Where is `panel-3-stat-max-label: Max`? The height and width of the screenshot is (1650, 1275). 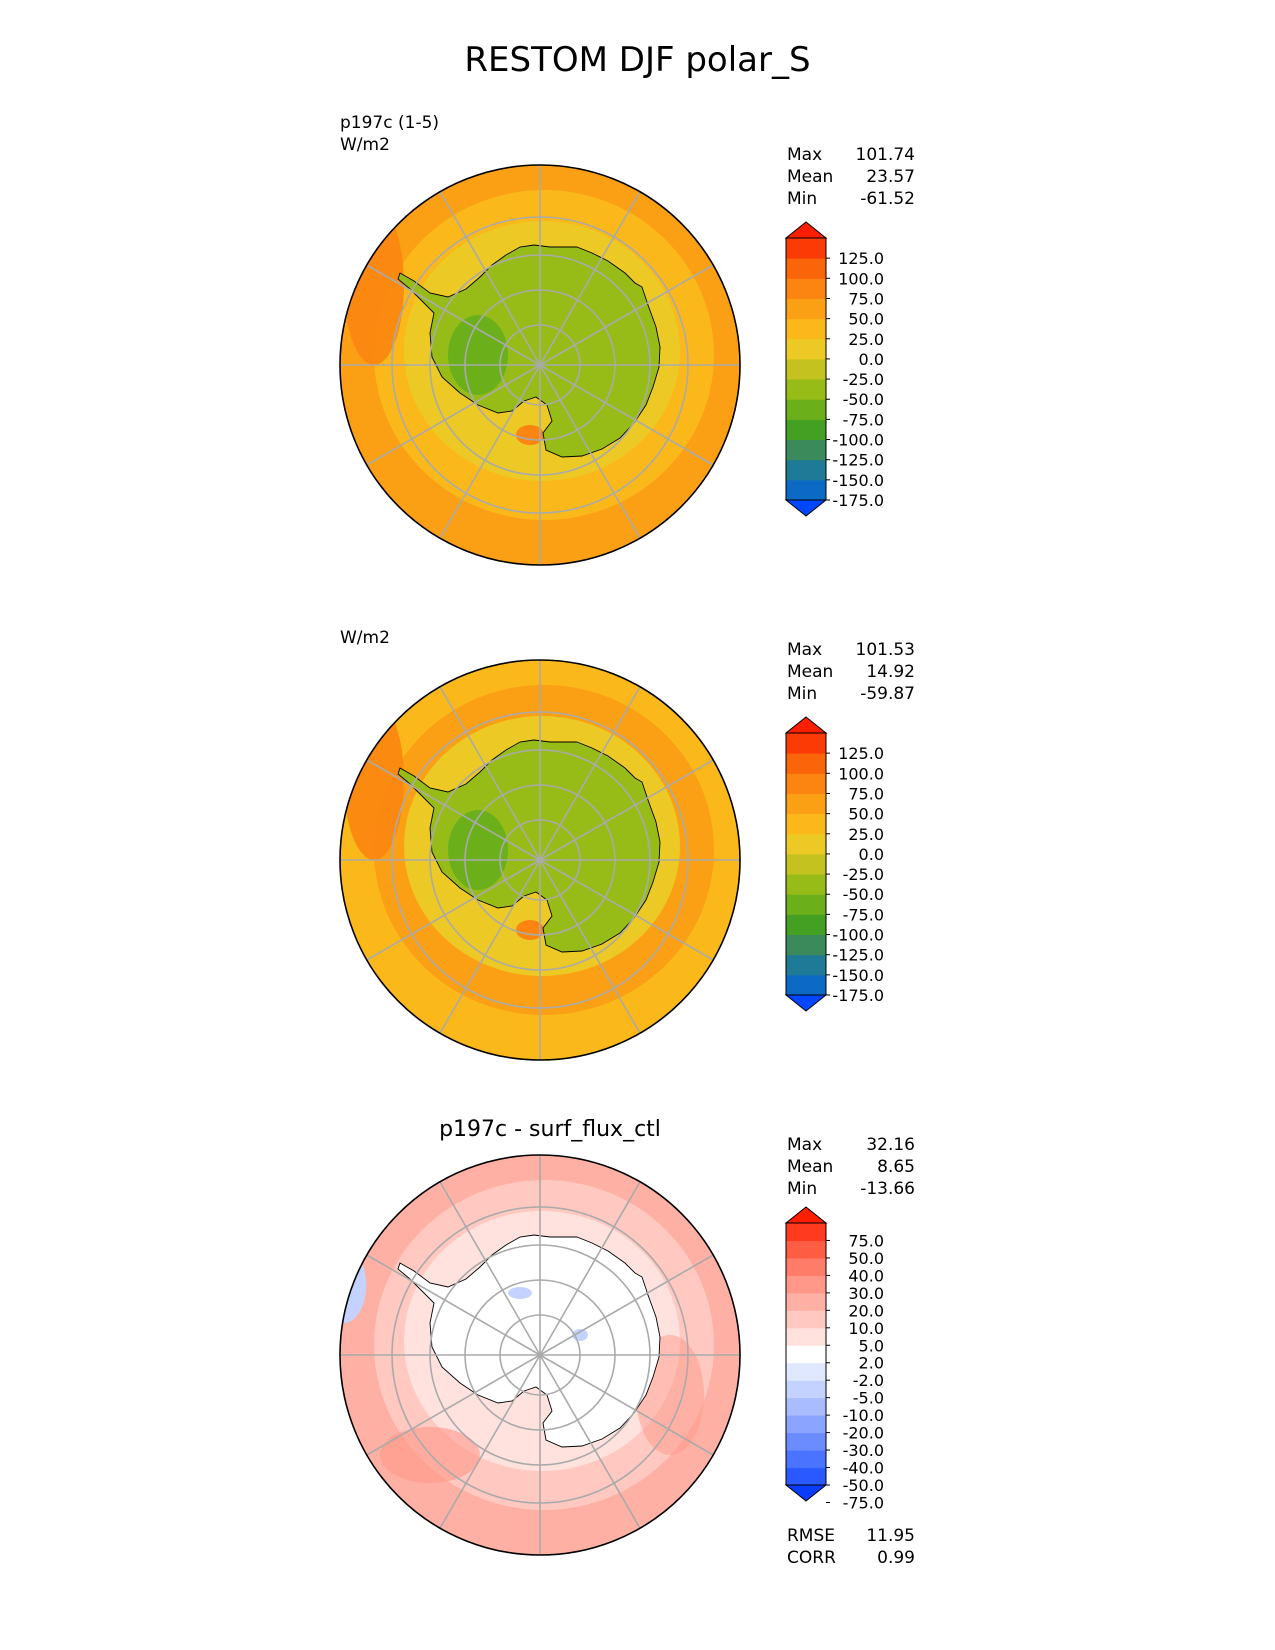
panel-3-stat-max-label: Max is located at coordinates (805, 1145).